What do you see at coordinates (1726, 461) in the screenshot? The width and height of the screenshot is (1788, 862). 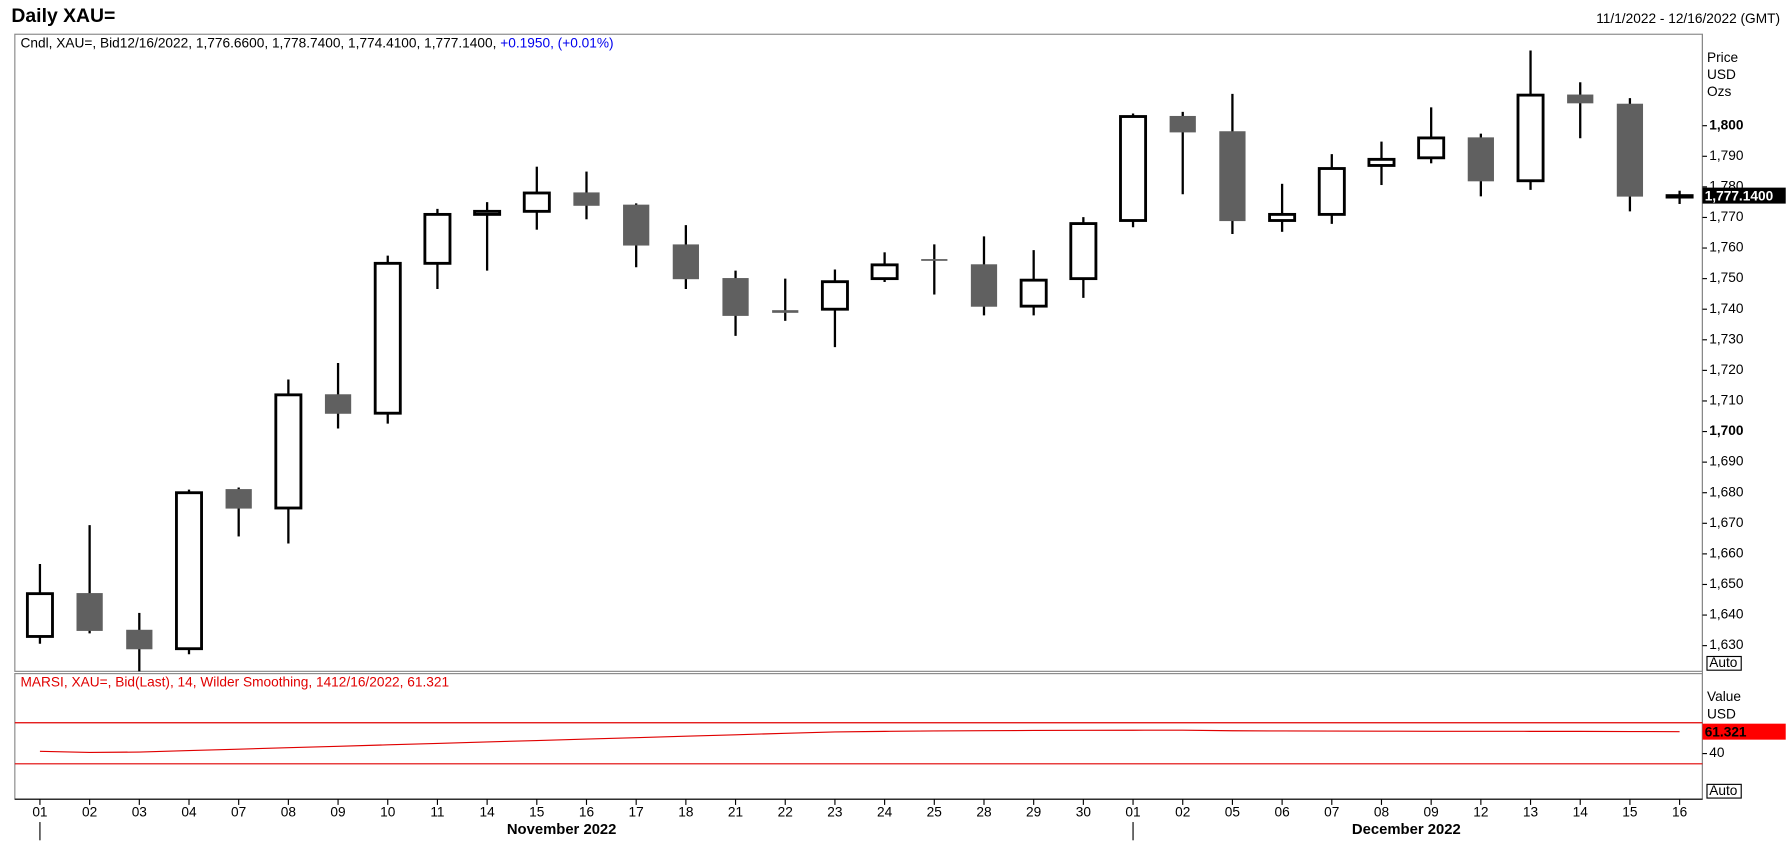 I see `y-tick-label: 1,690` at bounding box center [1726, 461].